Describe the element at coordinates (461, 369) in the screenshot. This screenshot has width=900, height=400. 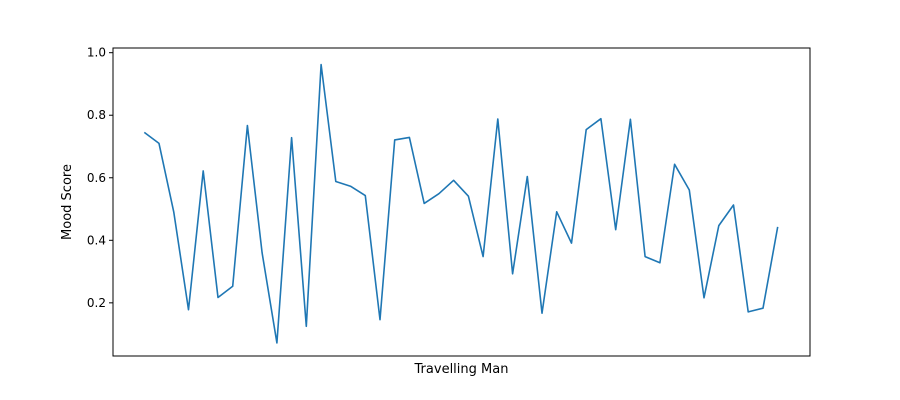
I see `x-axis-label: Travelling Man` at that location.